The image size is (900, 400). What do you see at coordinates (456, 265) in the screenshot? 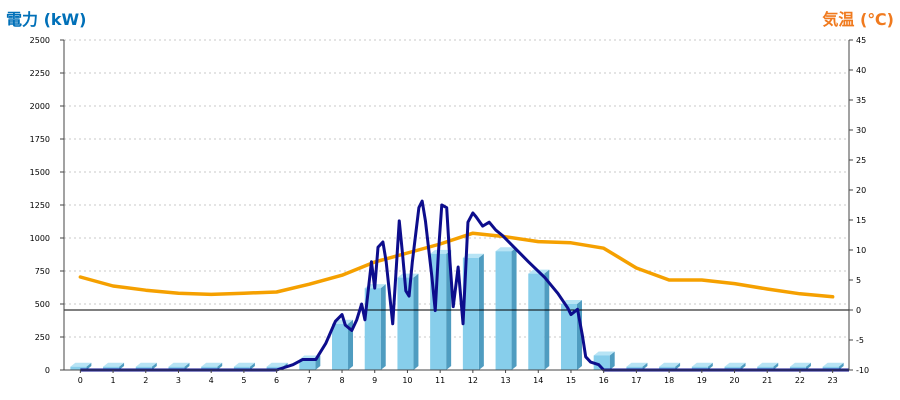
I see `temperature-series-line` at bounding box center [456, 265].